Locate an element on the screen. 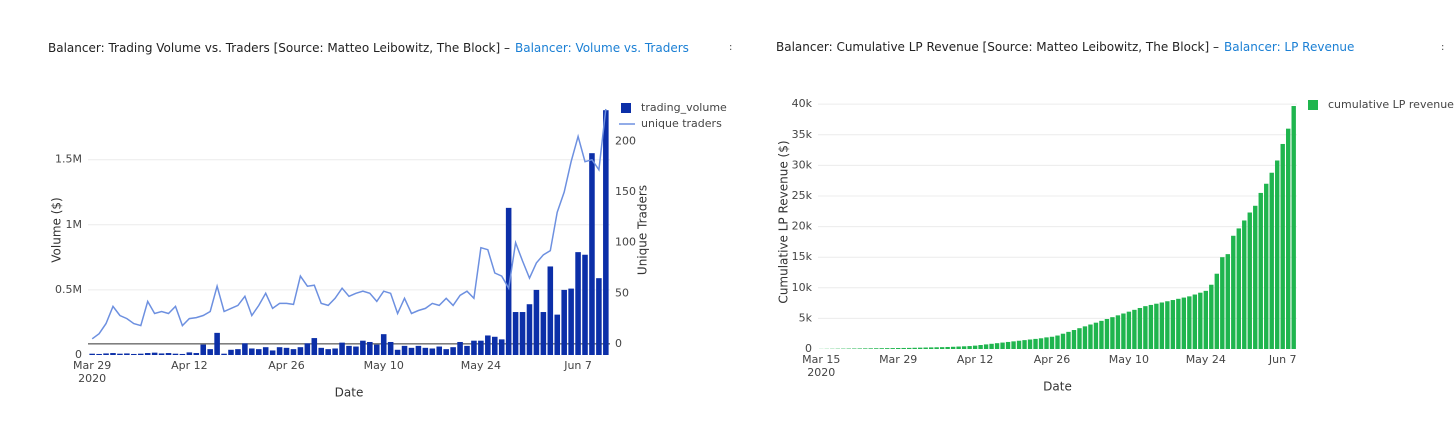  title-link: Balancer: Volume vs. Traders is located at coordinates (602, 48).